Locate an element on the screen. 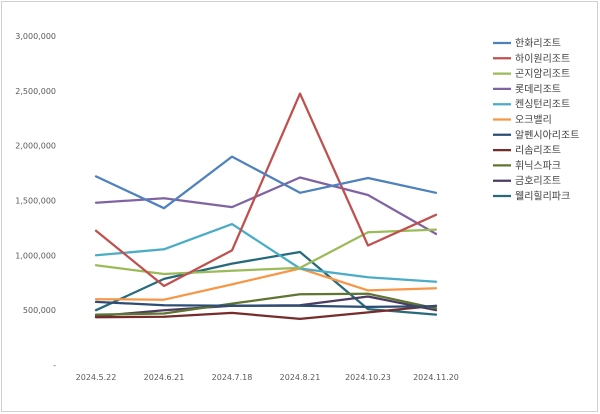 The height and width of the screenshot is (414, 600). legend-label: 오크밸리 is located at coordinates (533, 120).